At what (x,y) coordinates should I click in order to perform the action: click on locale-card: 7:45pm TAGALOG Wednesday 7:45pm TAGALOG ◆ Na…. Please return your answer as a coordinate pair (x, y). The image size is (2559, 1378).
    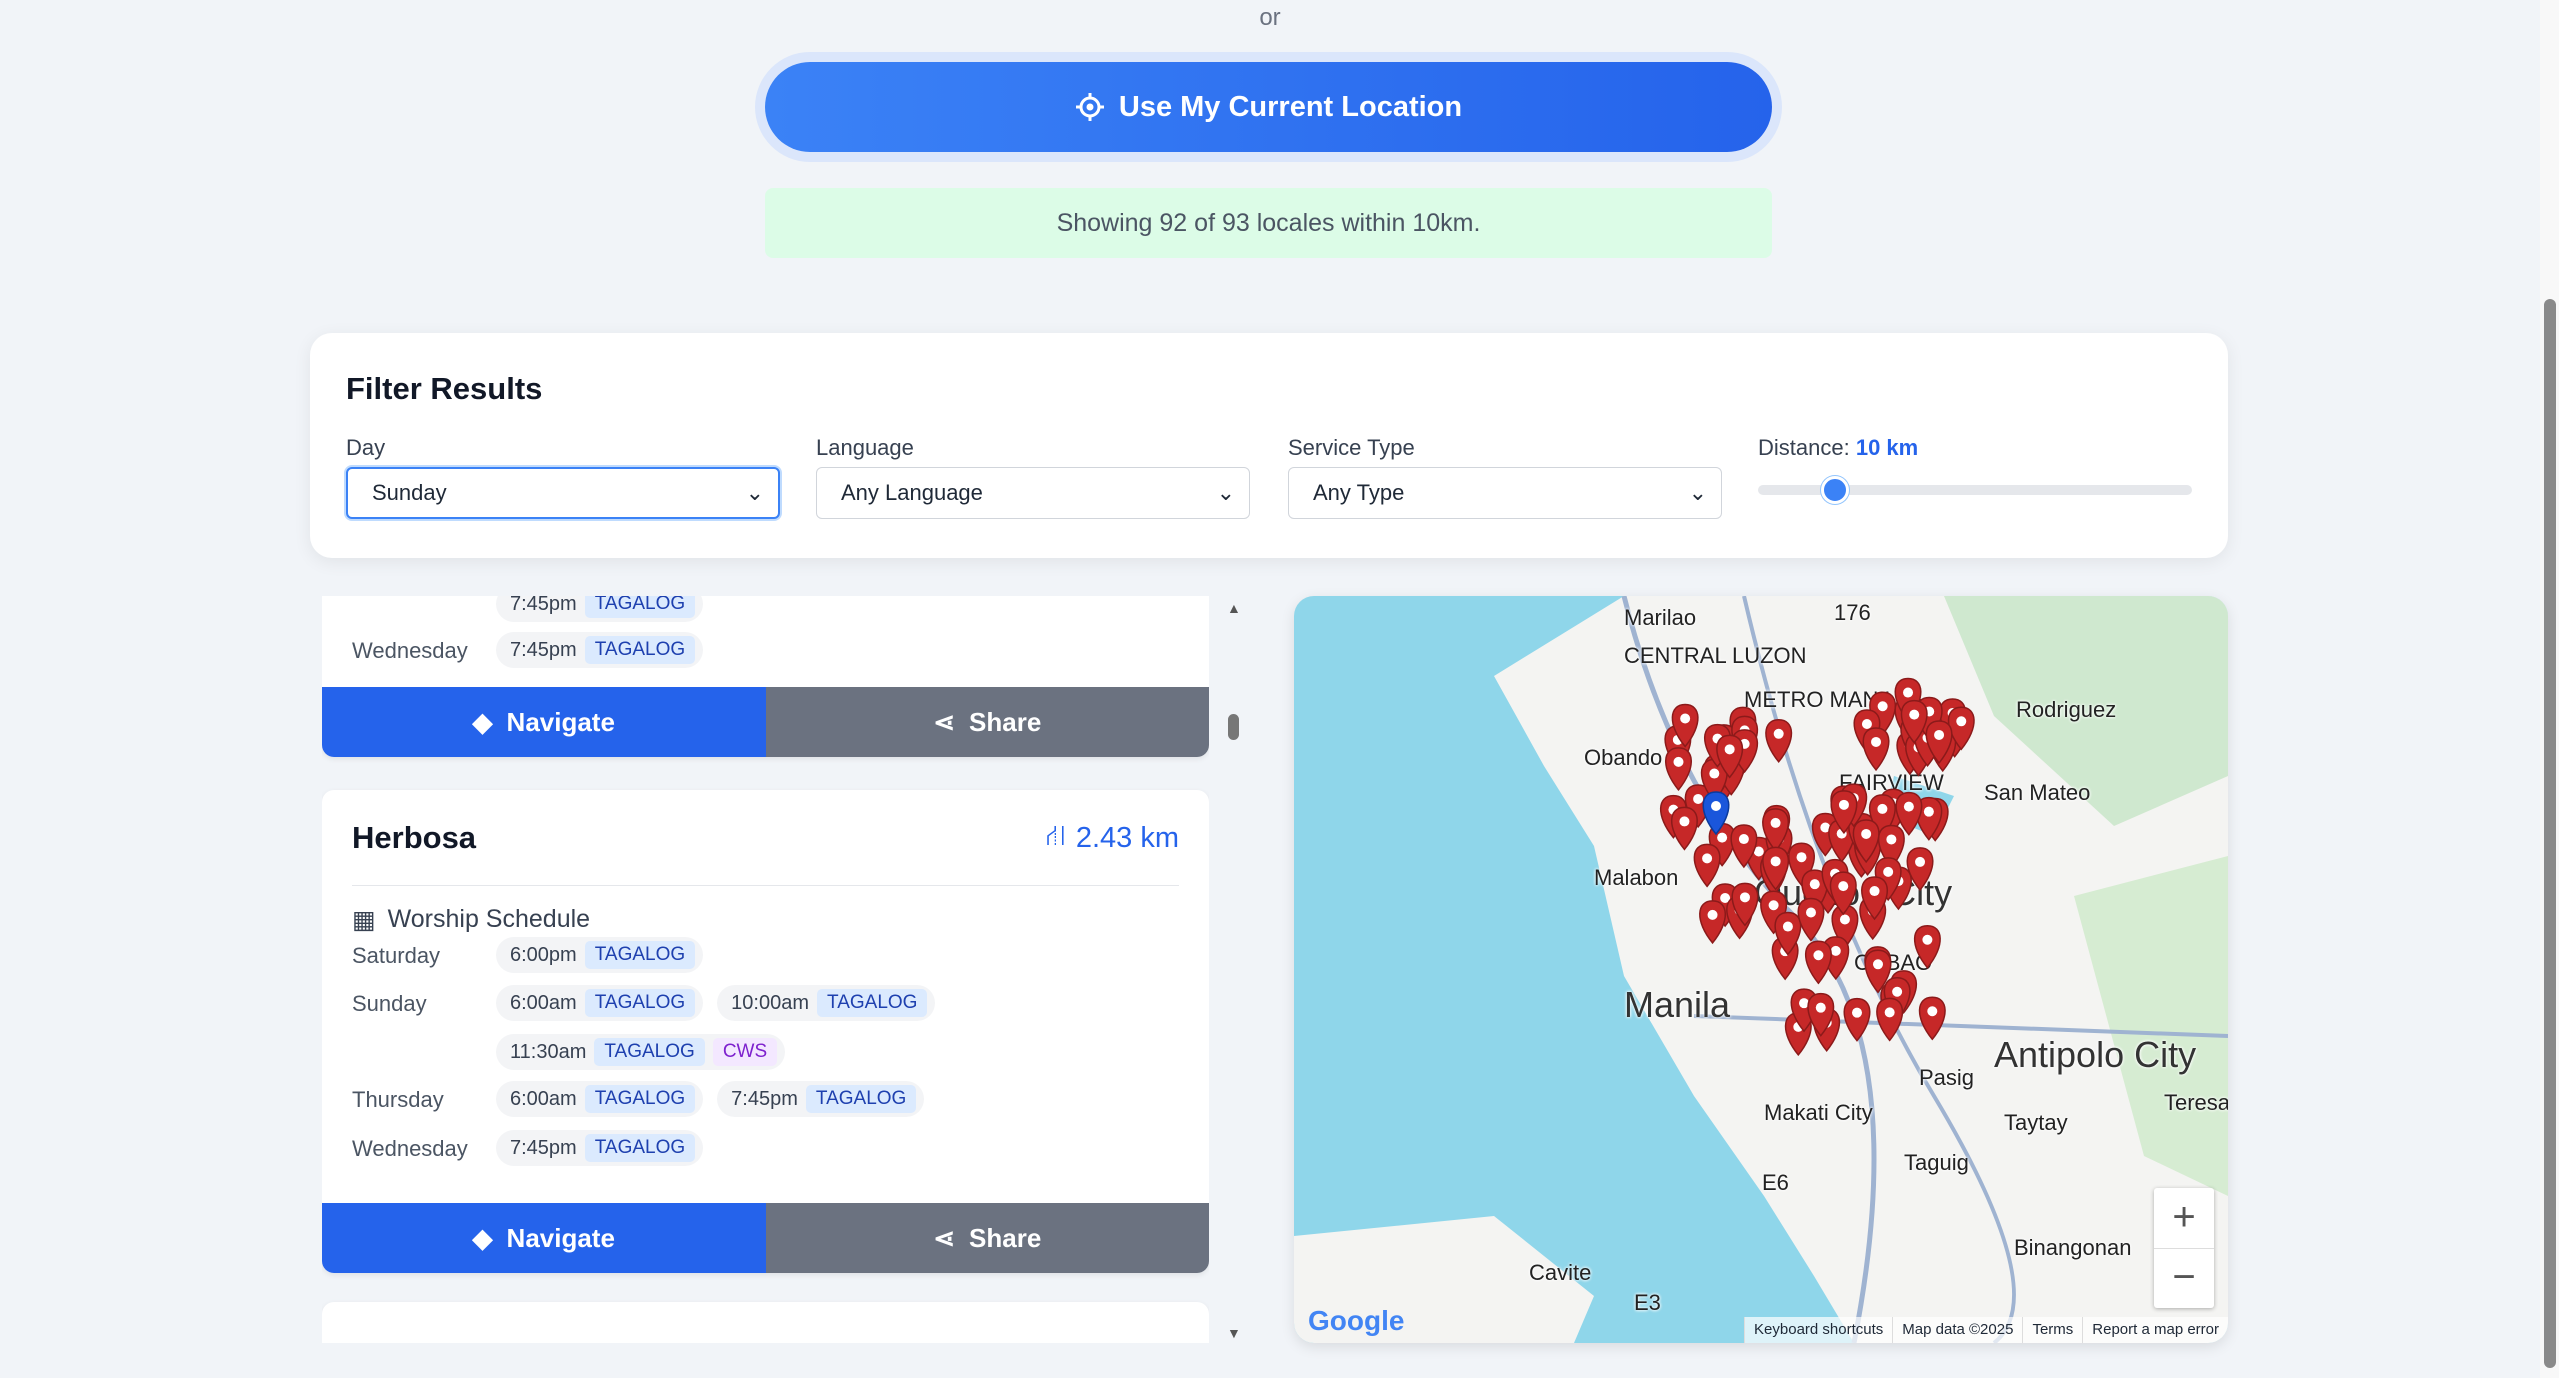
    Looking at the image, I should click on (765, 676).